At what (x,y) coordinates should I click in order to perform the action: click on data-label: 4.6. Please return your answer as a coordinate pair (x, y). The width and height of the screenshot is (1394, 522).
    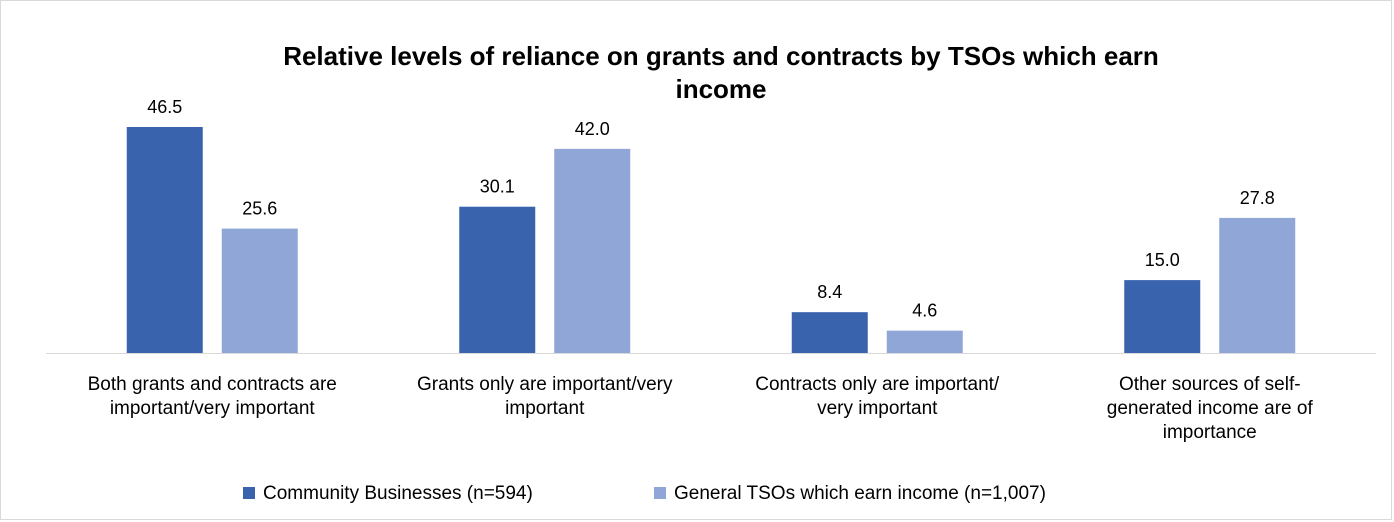
    Looking at the image, I should click on (924, 311).